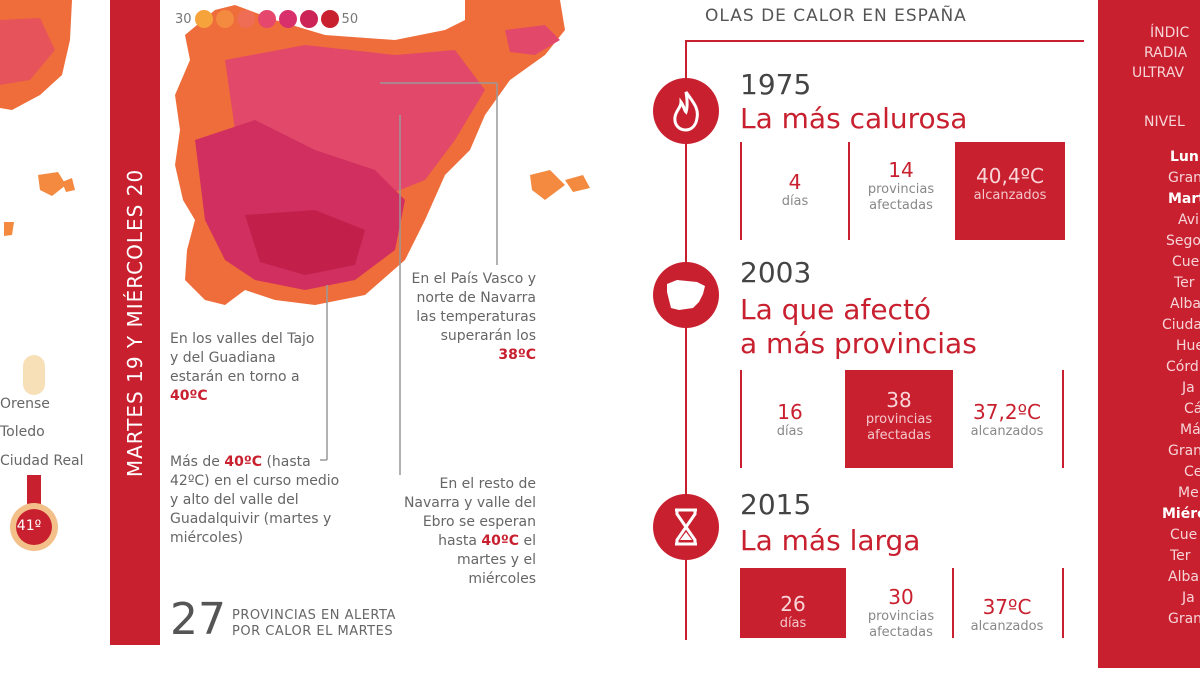  Describe the element at coordinates (1192, 472) in the screenshot. I see `uv-province: Ce` at that location.